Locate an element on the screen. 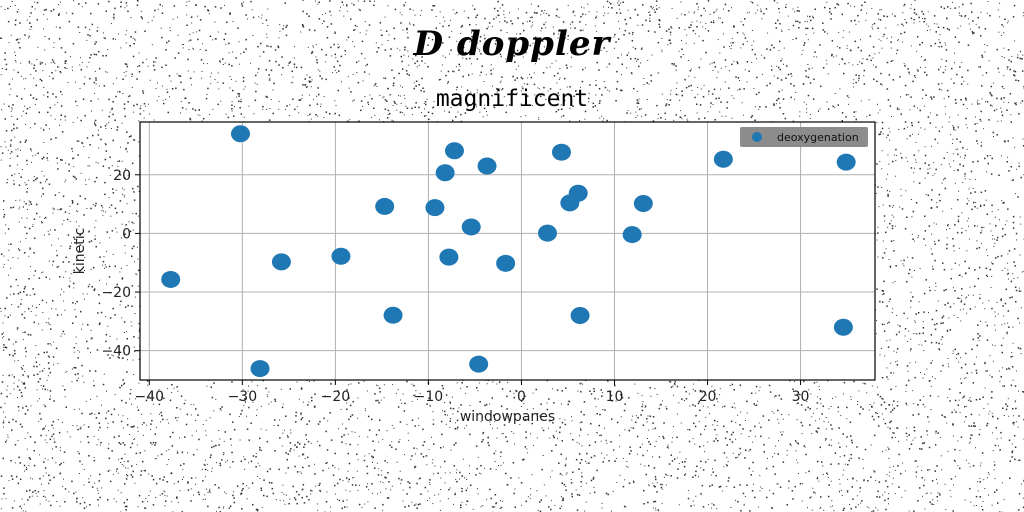 This screenshot has width=1024, height=512. y-tick-label: 20 is located at coordinates (122, 176).